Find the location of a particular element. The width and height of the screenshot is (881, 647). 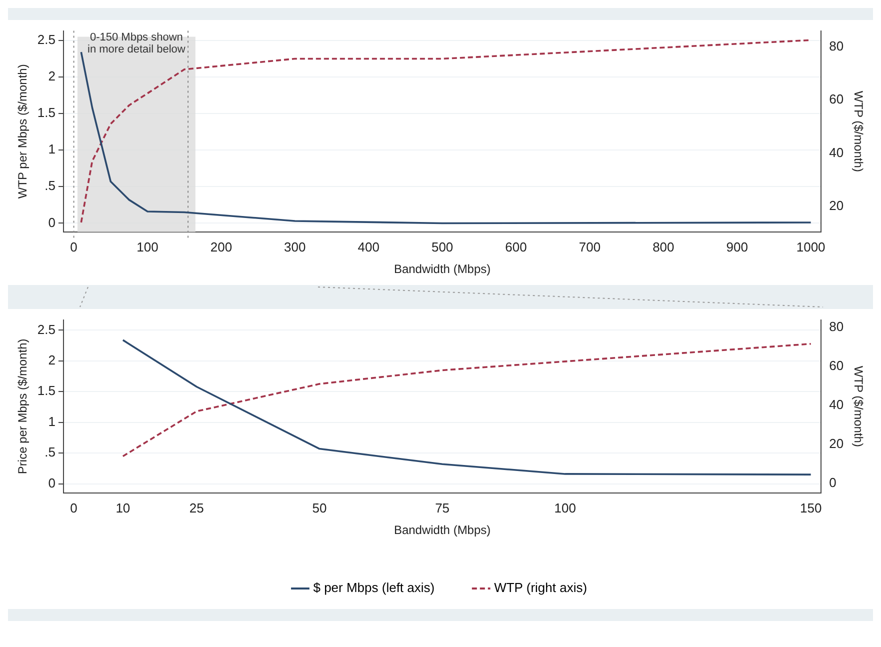

x-tick-label: 800 is located at coordinates (663, 246).